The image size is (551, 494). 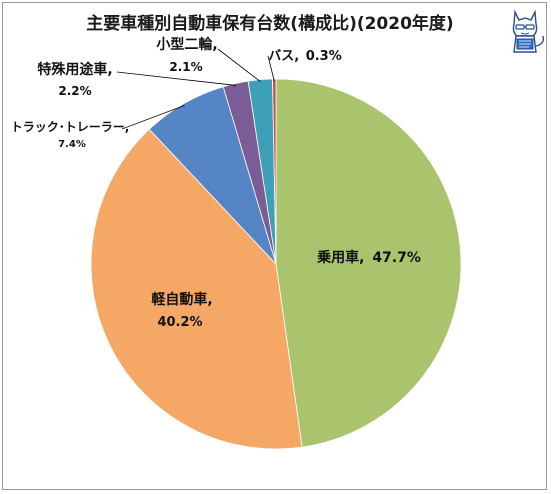 What do you see at coordinates (396, 258) in the screenshot?
I see `label-jouyousha-pct: 47.7%` at bounding box center [396, 258].